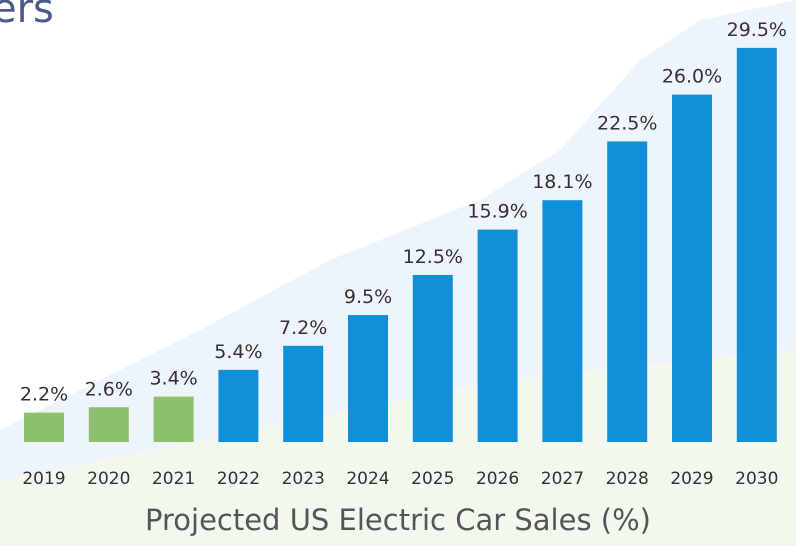 This screenshot has width=796, height=546. I want to click on x-tick-label: 2027, so click(562, 479).